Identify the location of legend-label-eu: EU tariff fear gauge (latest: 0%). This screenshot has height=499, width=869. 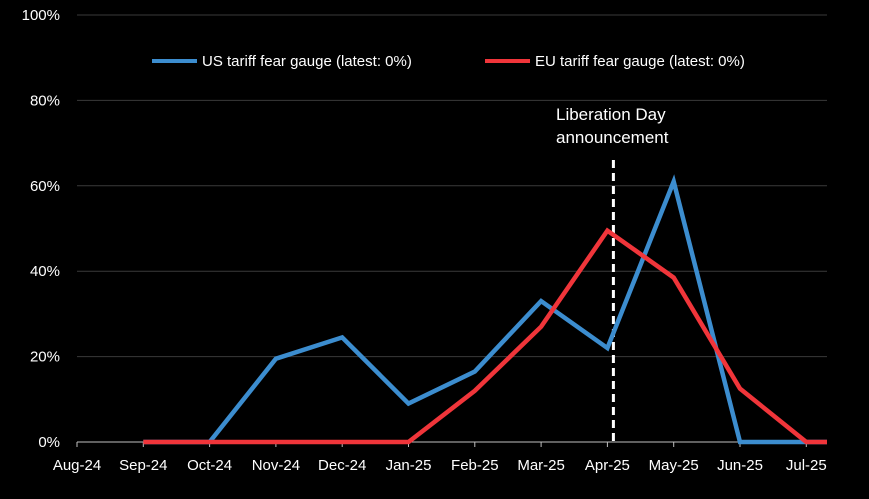
(640, 61).